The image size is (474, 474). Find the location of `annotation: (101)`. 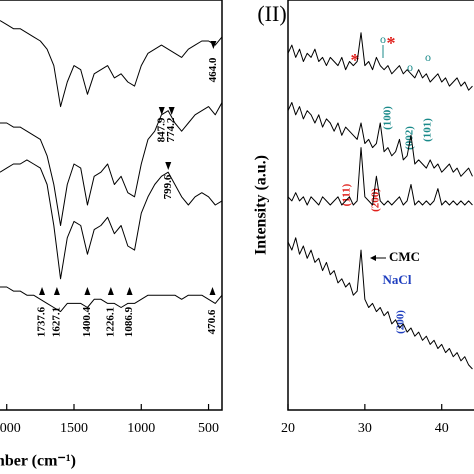

annotation: (101) is located at coordinates (428, 130).